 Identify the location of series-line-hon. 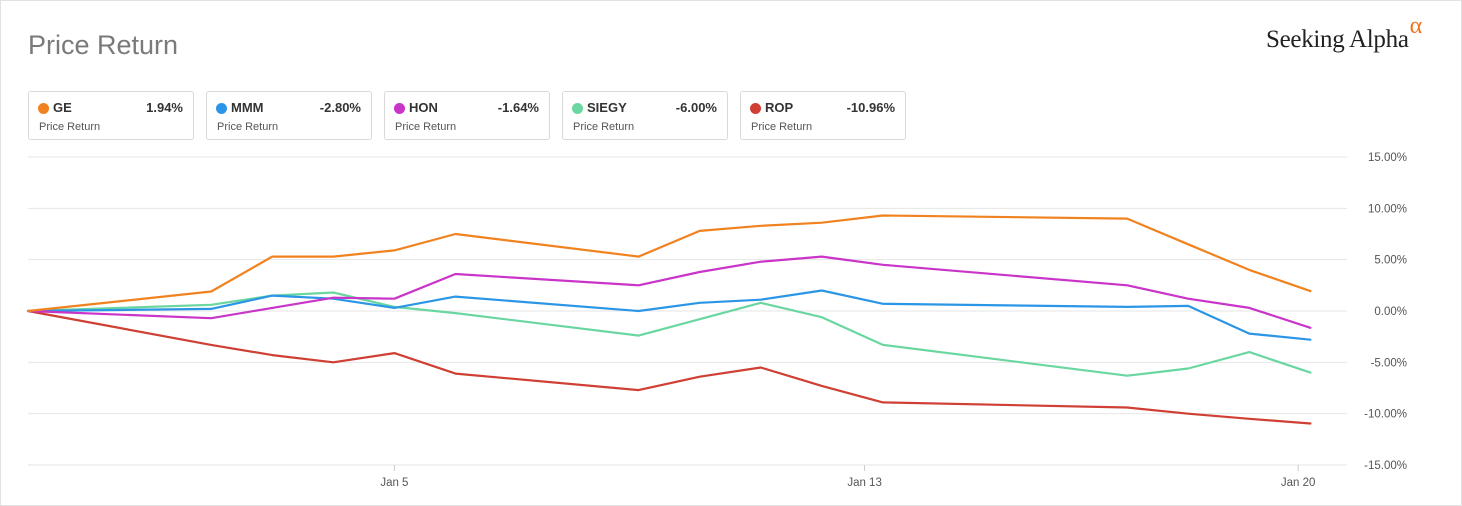
(669, 292).